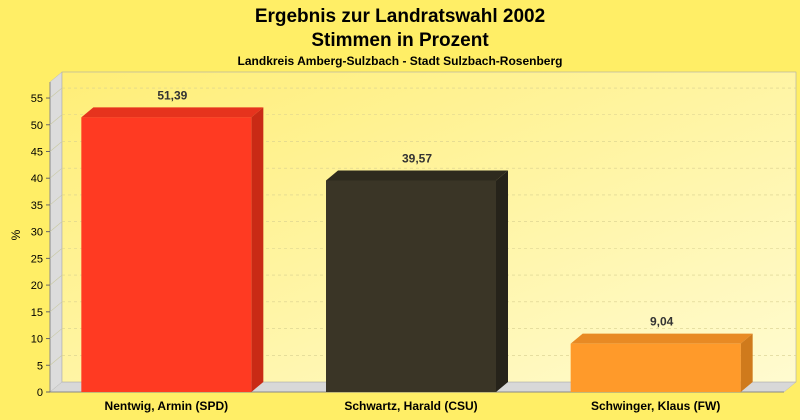 Image resolution: width=800 pixels, height=420 pixels. What do you see at coordinates (167, 406) in the screenshot?
I see `category-label: Nentwig, Armin (SPD)` at bounding box center [167, 406].